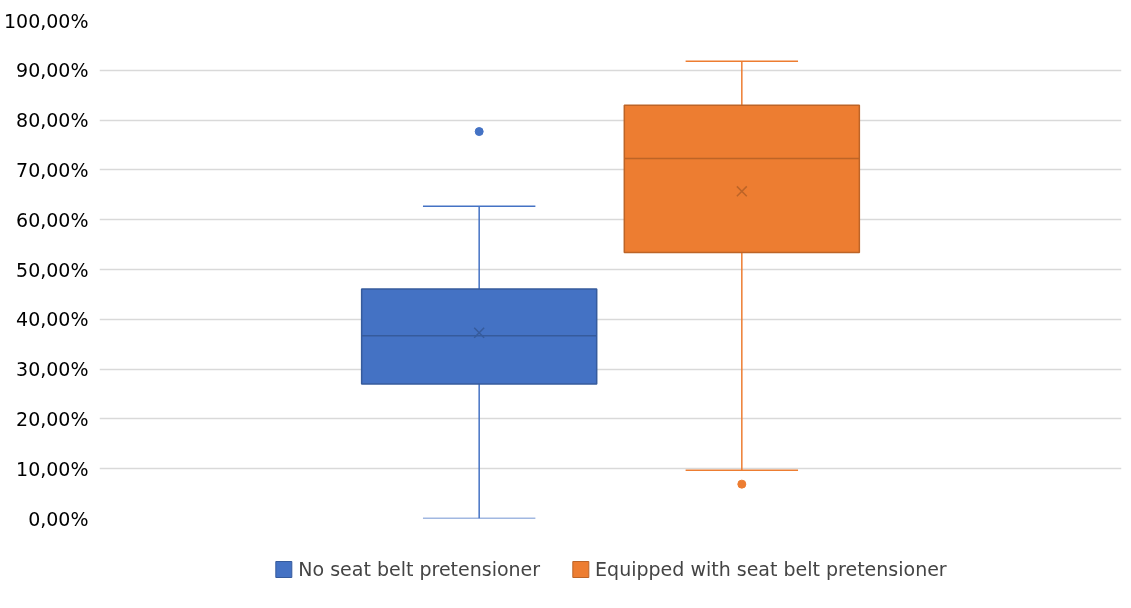 Image resolution: width=1131 pixels, height=608 pixels. Describe the element at coordinates (52, 269) in the screenshot. I see `y-tick-label: 50,00%` at that location.